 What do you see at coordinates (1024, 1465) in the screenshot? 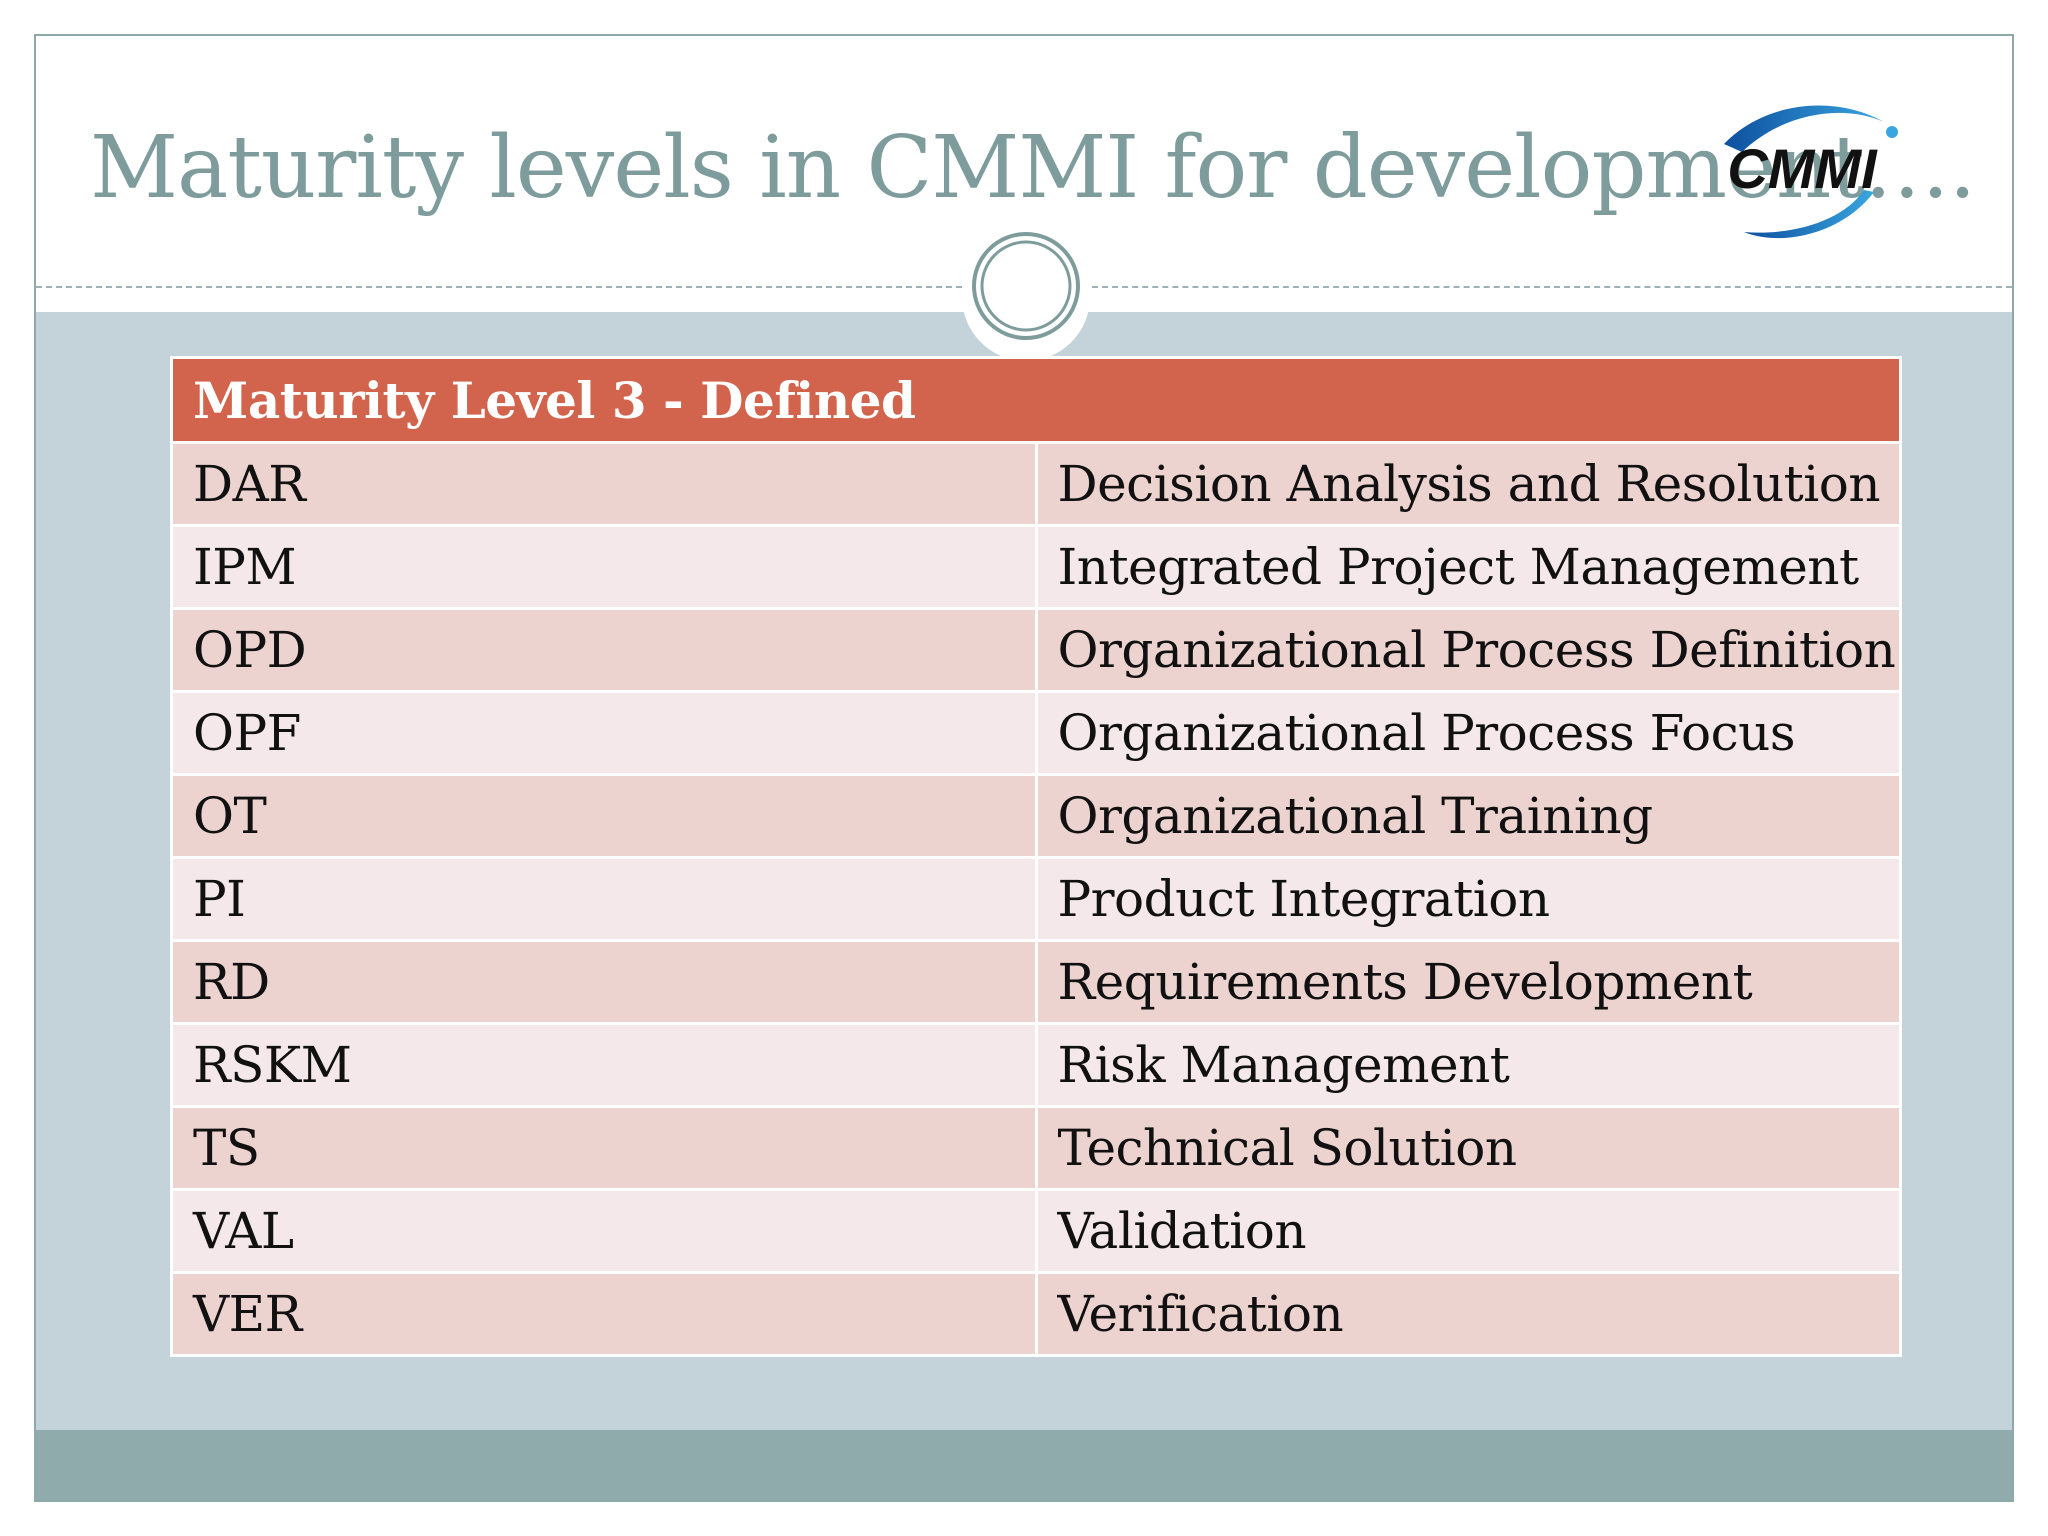
I see `footer-band` at bounding box center [1024, 1465].